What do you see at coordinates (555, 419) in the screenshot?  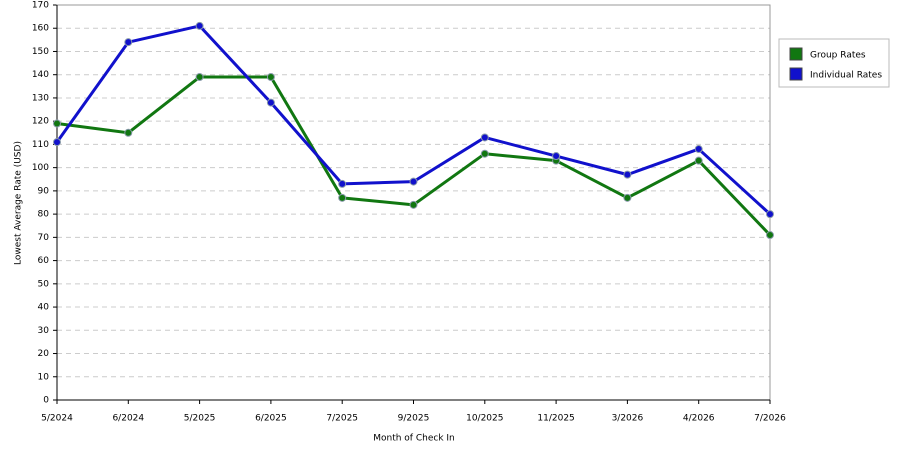 I see `x-tick-label: 11/2025` at bounding box center [555, 419].